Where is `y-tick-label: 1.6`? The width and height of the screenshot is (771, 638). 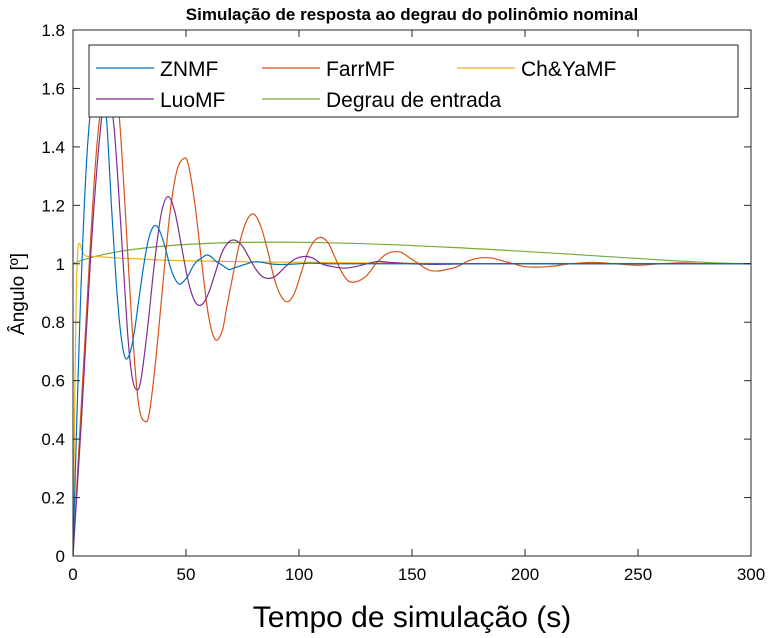 y-tick-label: 1.6 is located at coordinates (53, 88).